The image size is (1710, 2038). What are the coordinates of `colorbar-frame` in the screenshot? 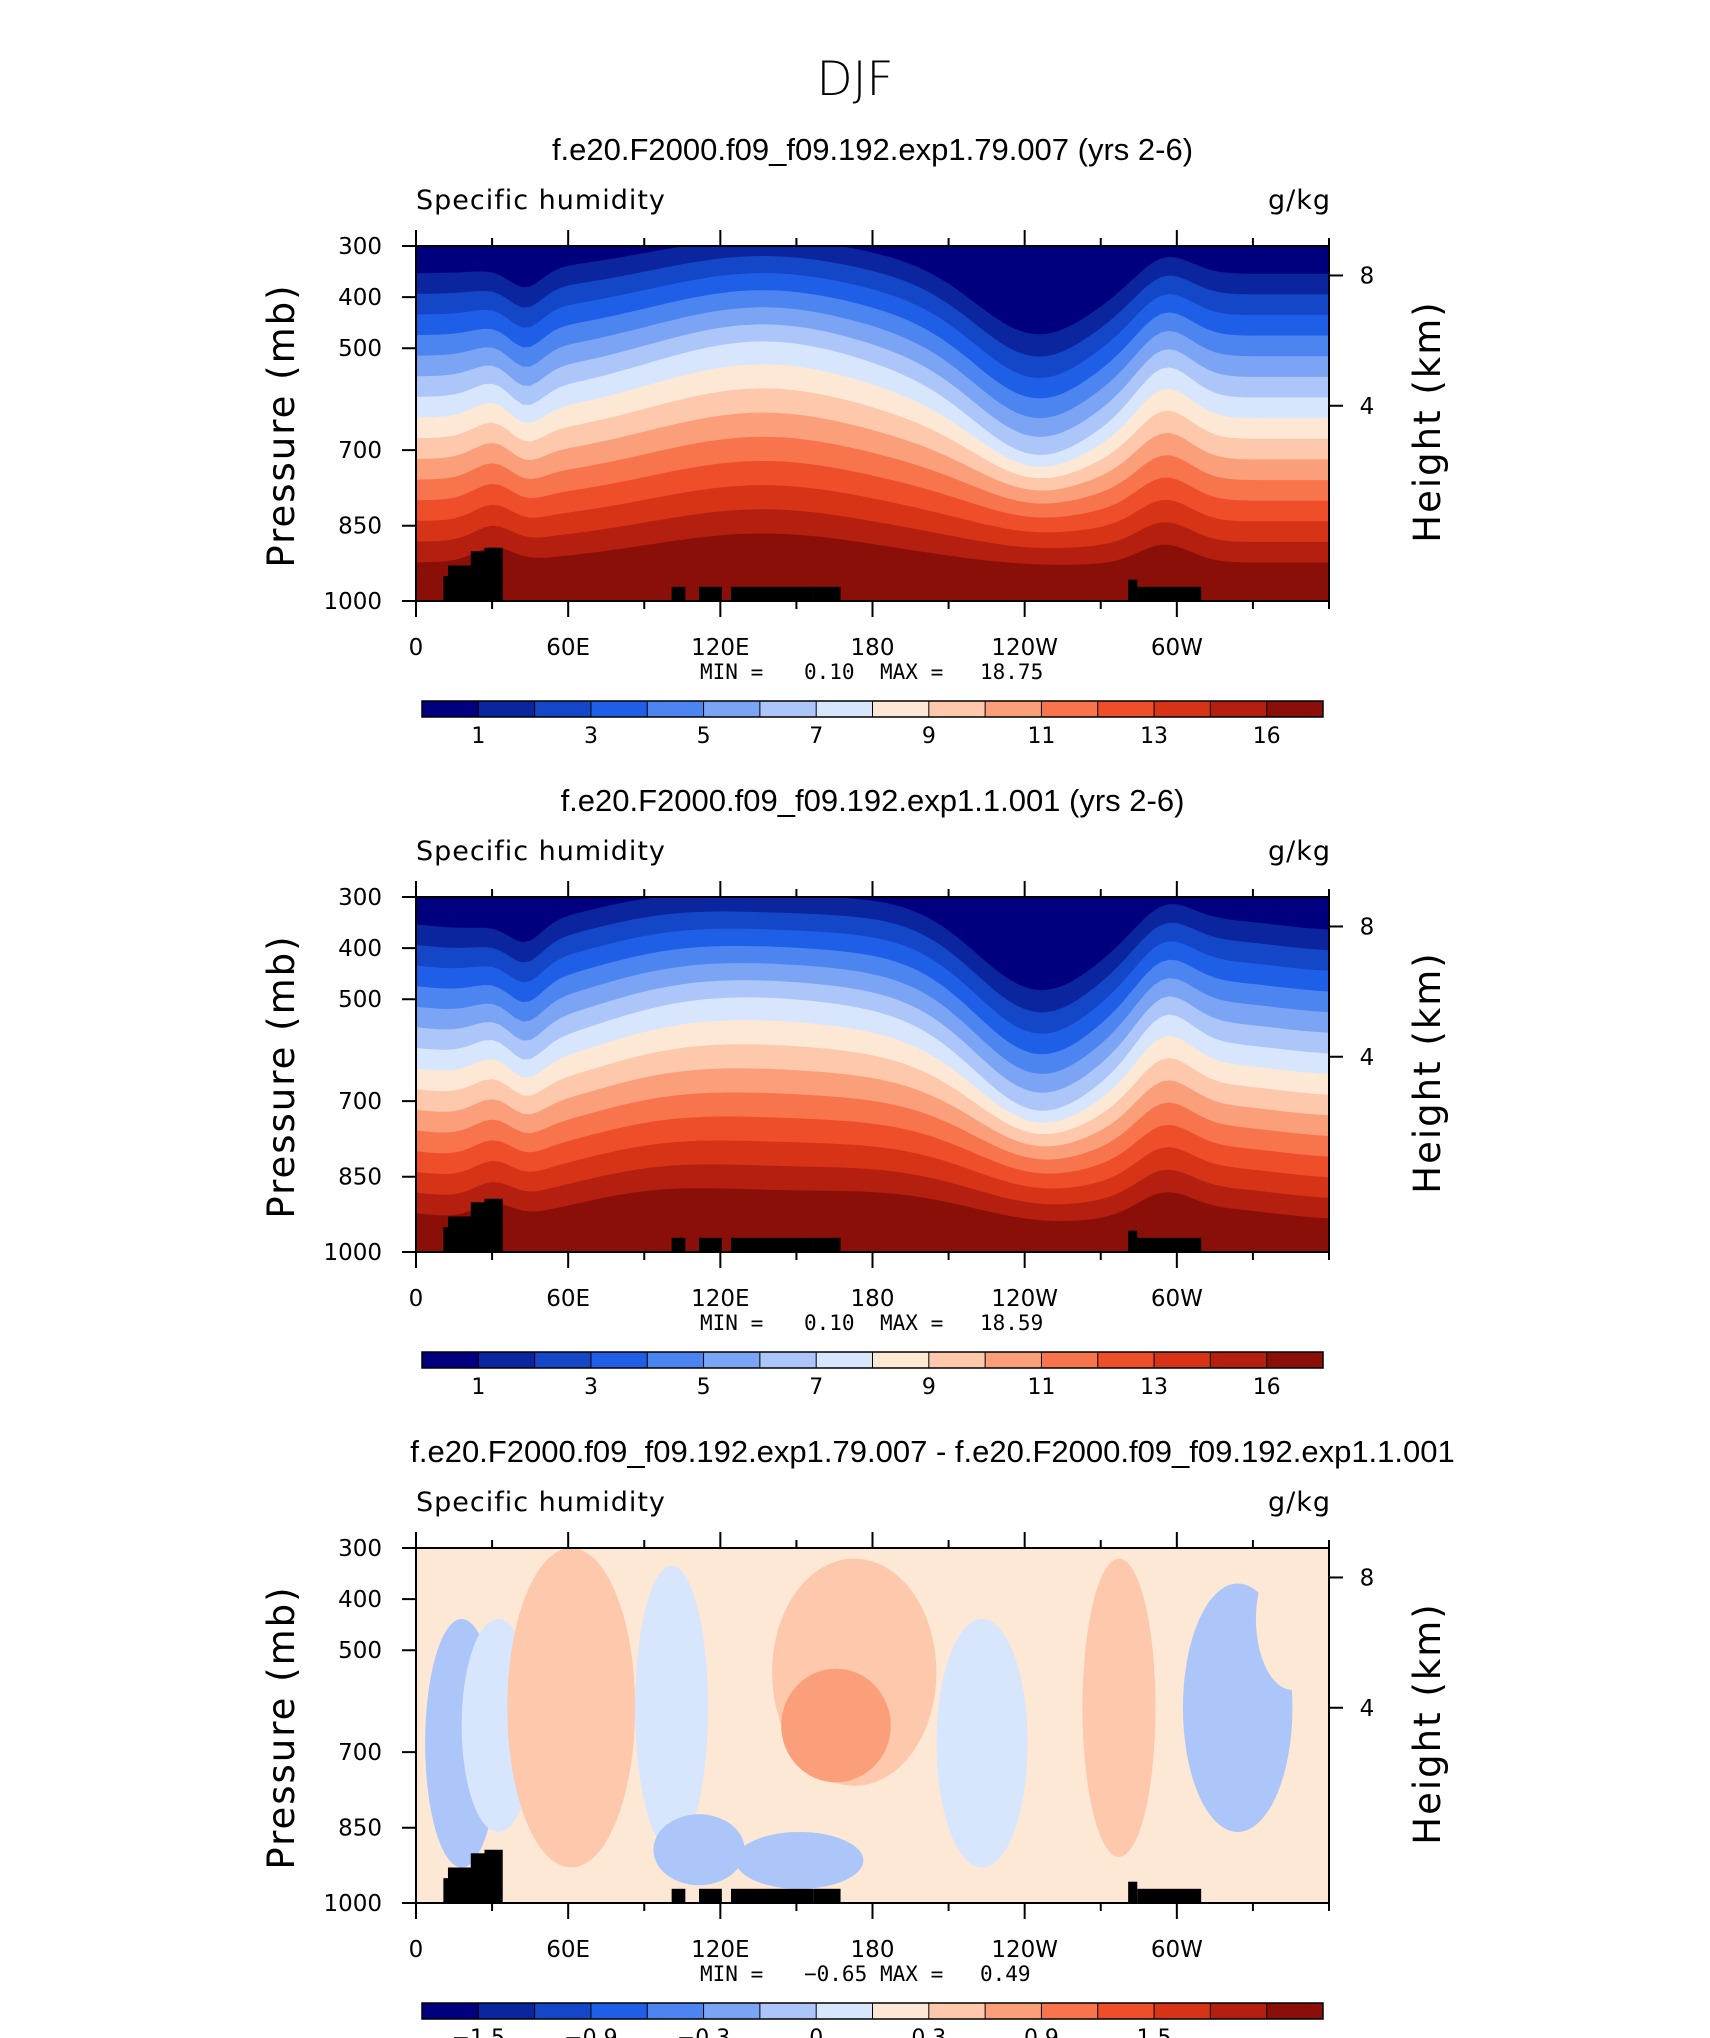 It's located at (872, 709).